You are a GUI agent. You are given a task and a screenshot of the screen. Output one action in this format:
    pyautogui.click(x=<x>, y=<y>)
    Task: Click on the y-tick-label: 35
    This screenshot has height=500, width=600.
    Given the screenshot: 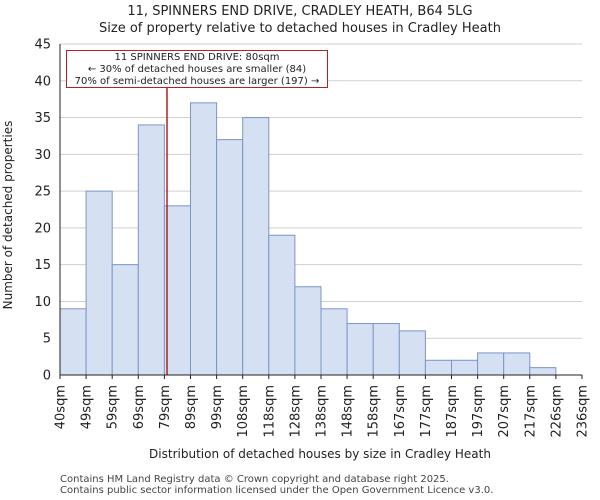 What is the action you would take?
    pyautogui.click(x=42, y=118)
    